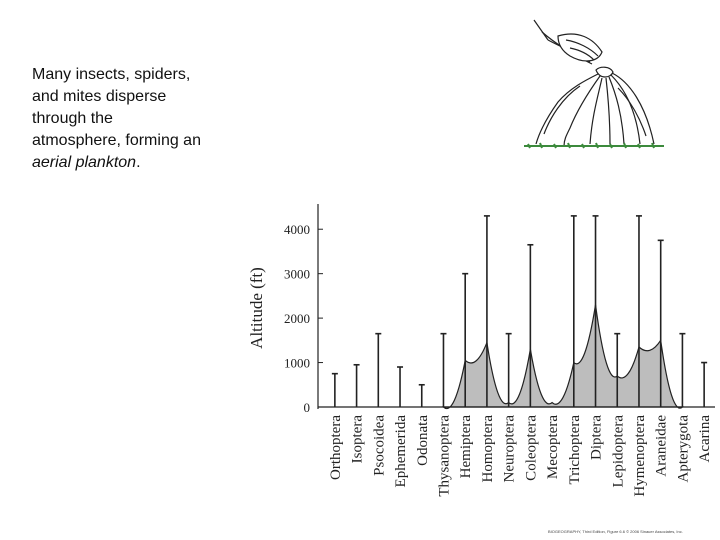 This screenshot has height=540, width=720. Describe the element at coordinates (531, 448) in the screenshot. I see `x-tick-label: Coleoptera` at that location.